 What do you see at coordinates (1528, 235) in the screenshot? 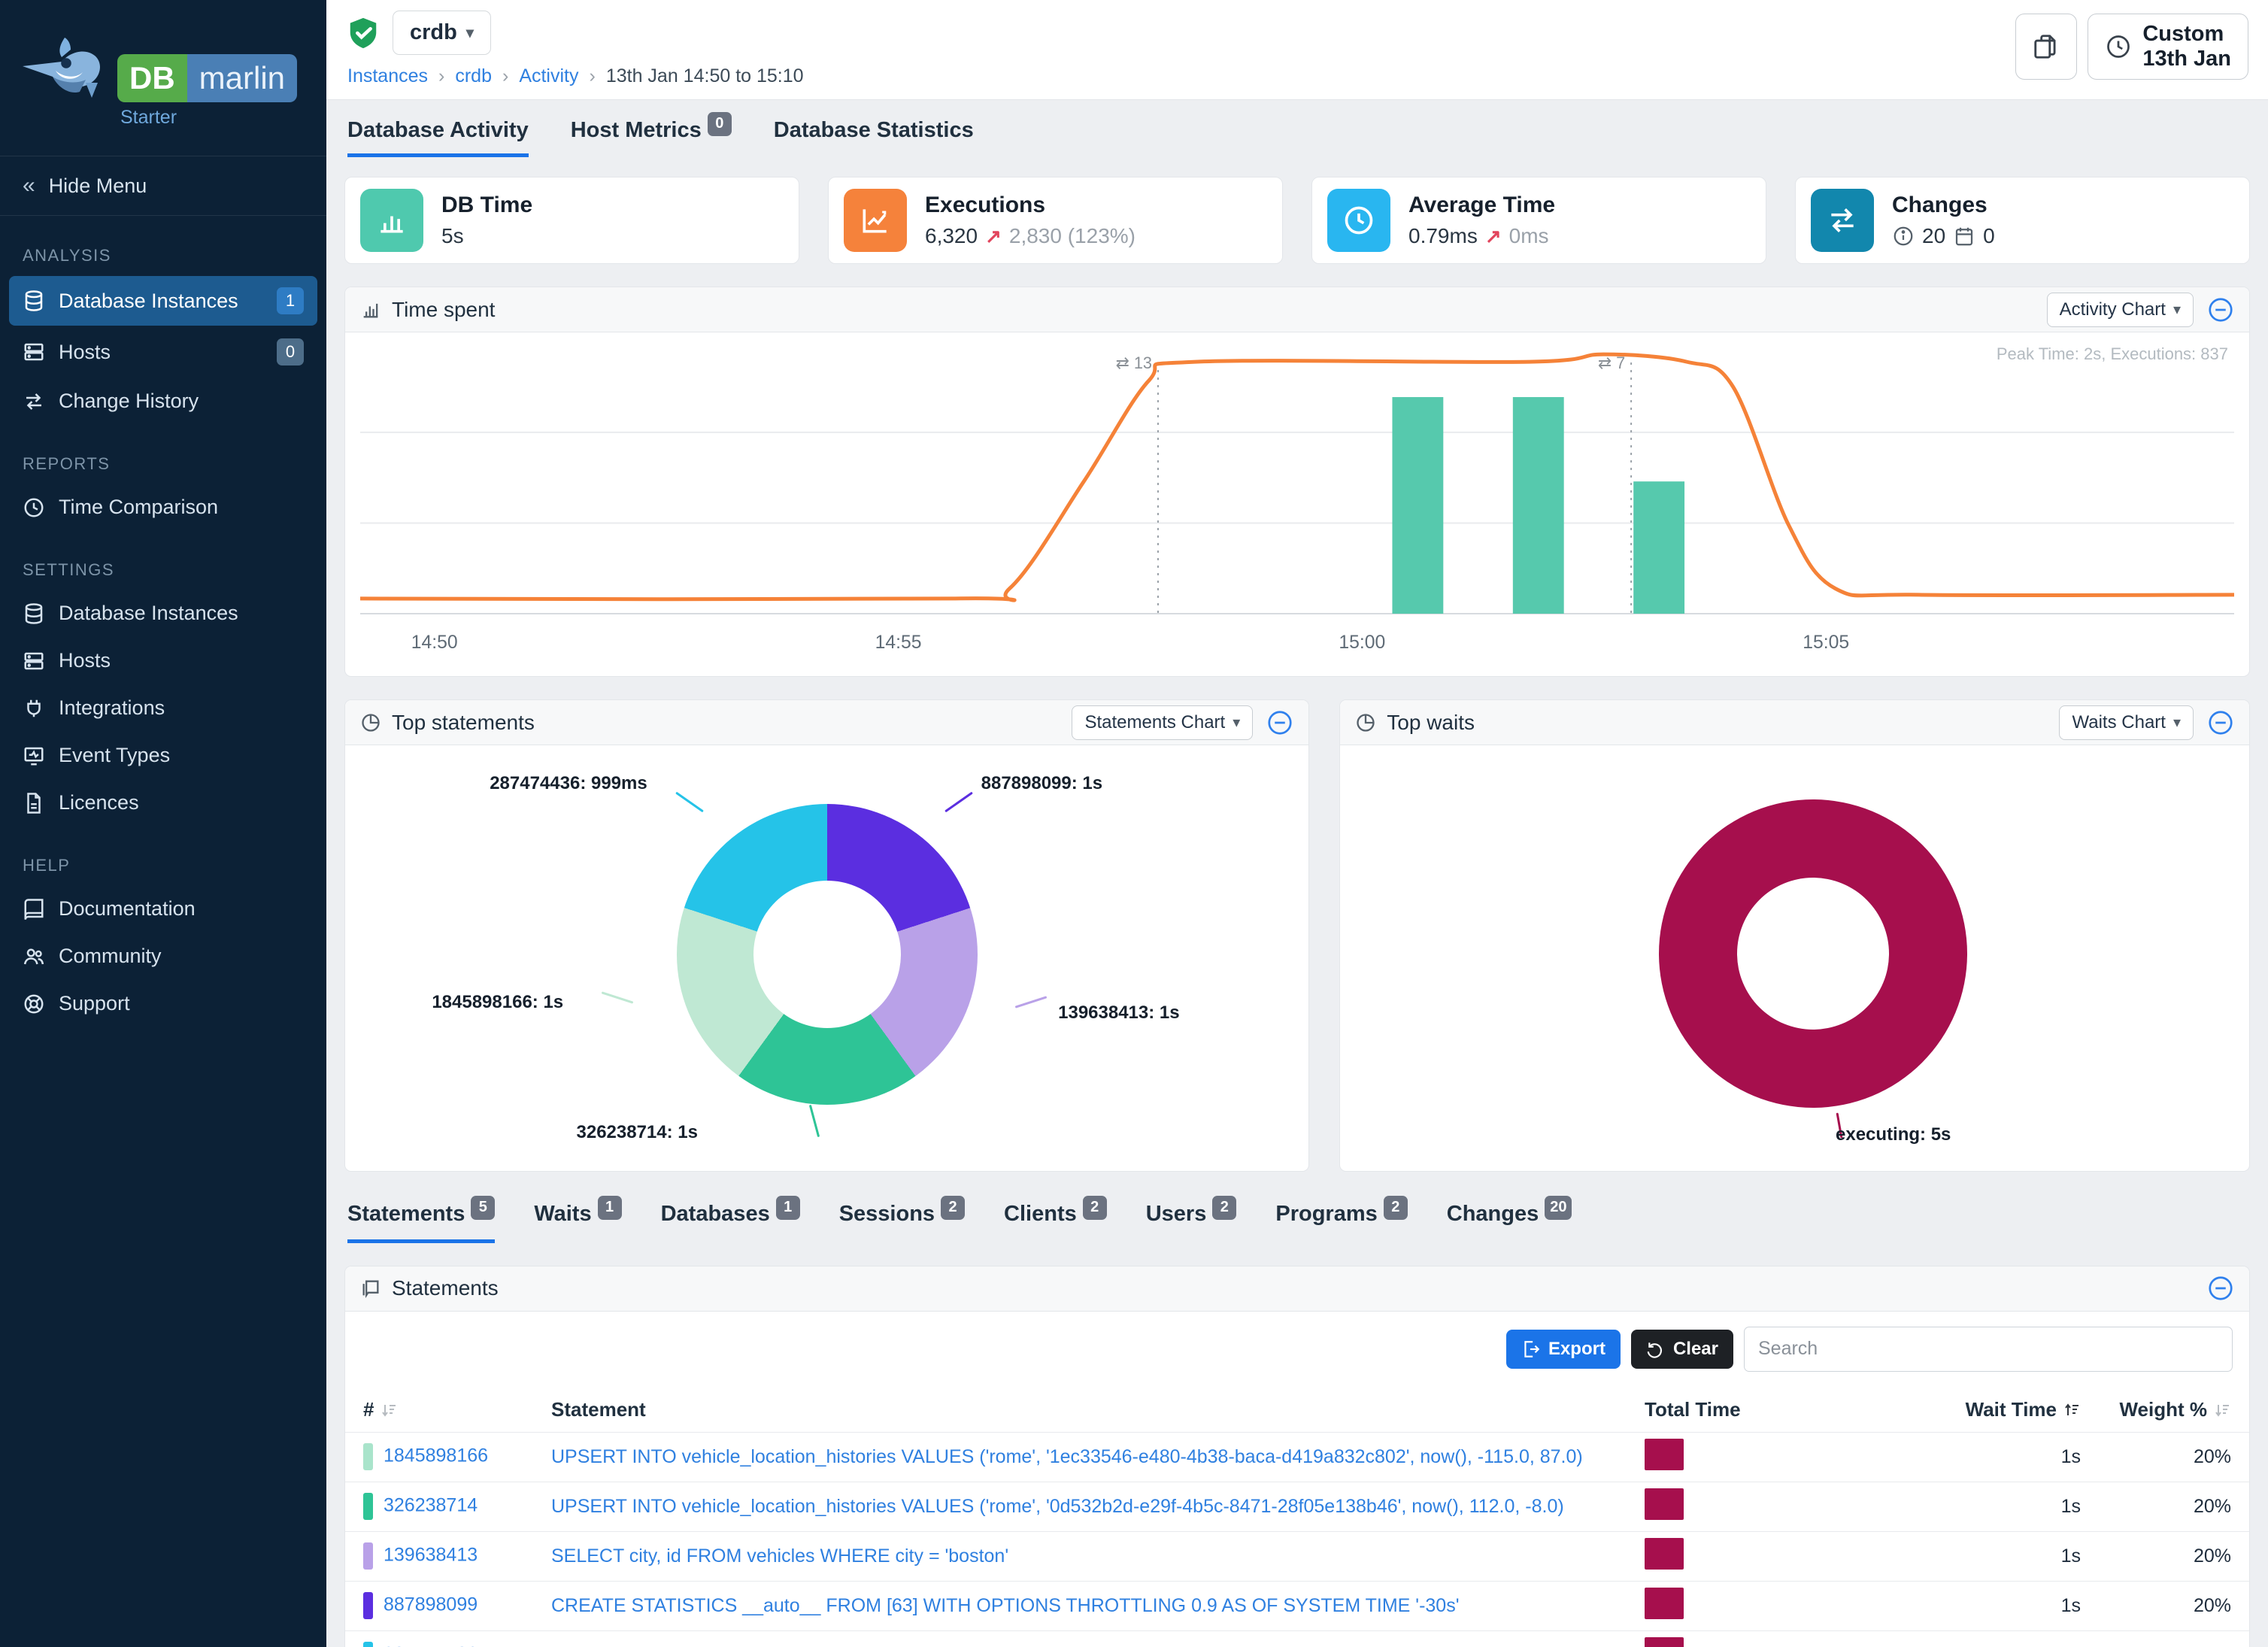
I see `metric-delta: 0ms` at bounding box center [1528, 235].